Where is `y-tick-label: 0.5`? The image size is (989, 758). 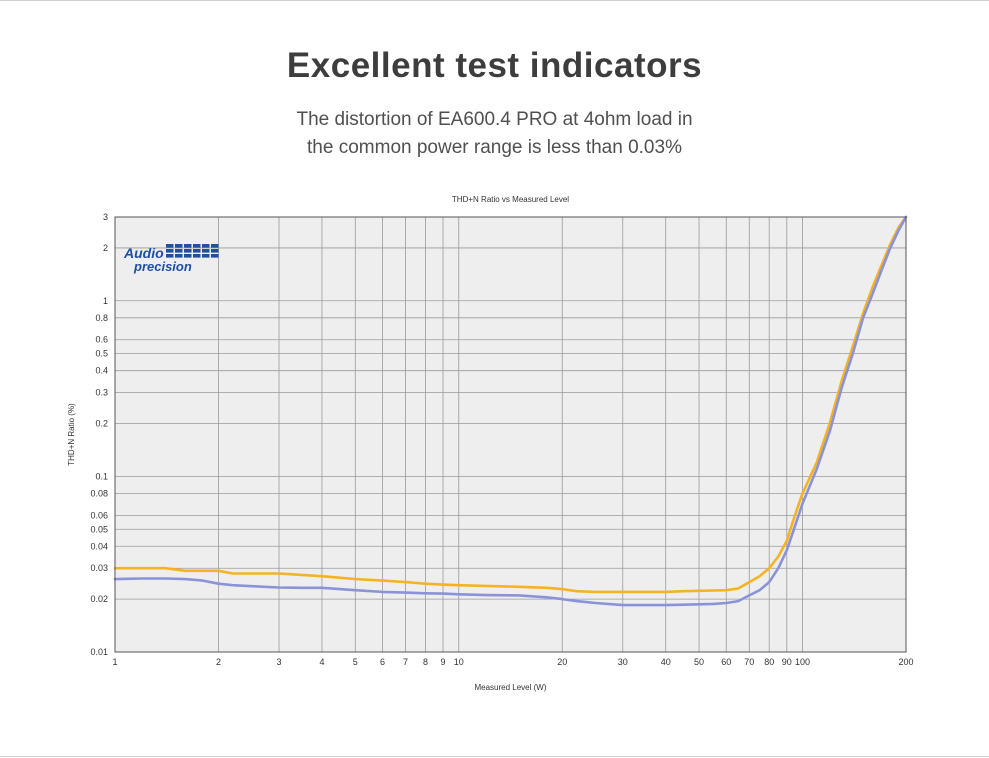
y-tick-label: 0.5 is located at coordinates (101, 354).